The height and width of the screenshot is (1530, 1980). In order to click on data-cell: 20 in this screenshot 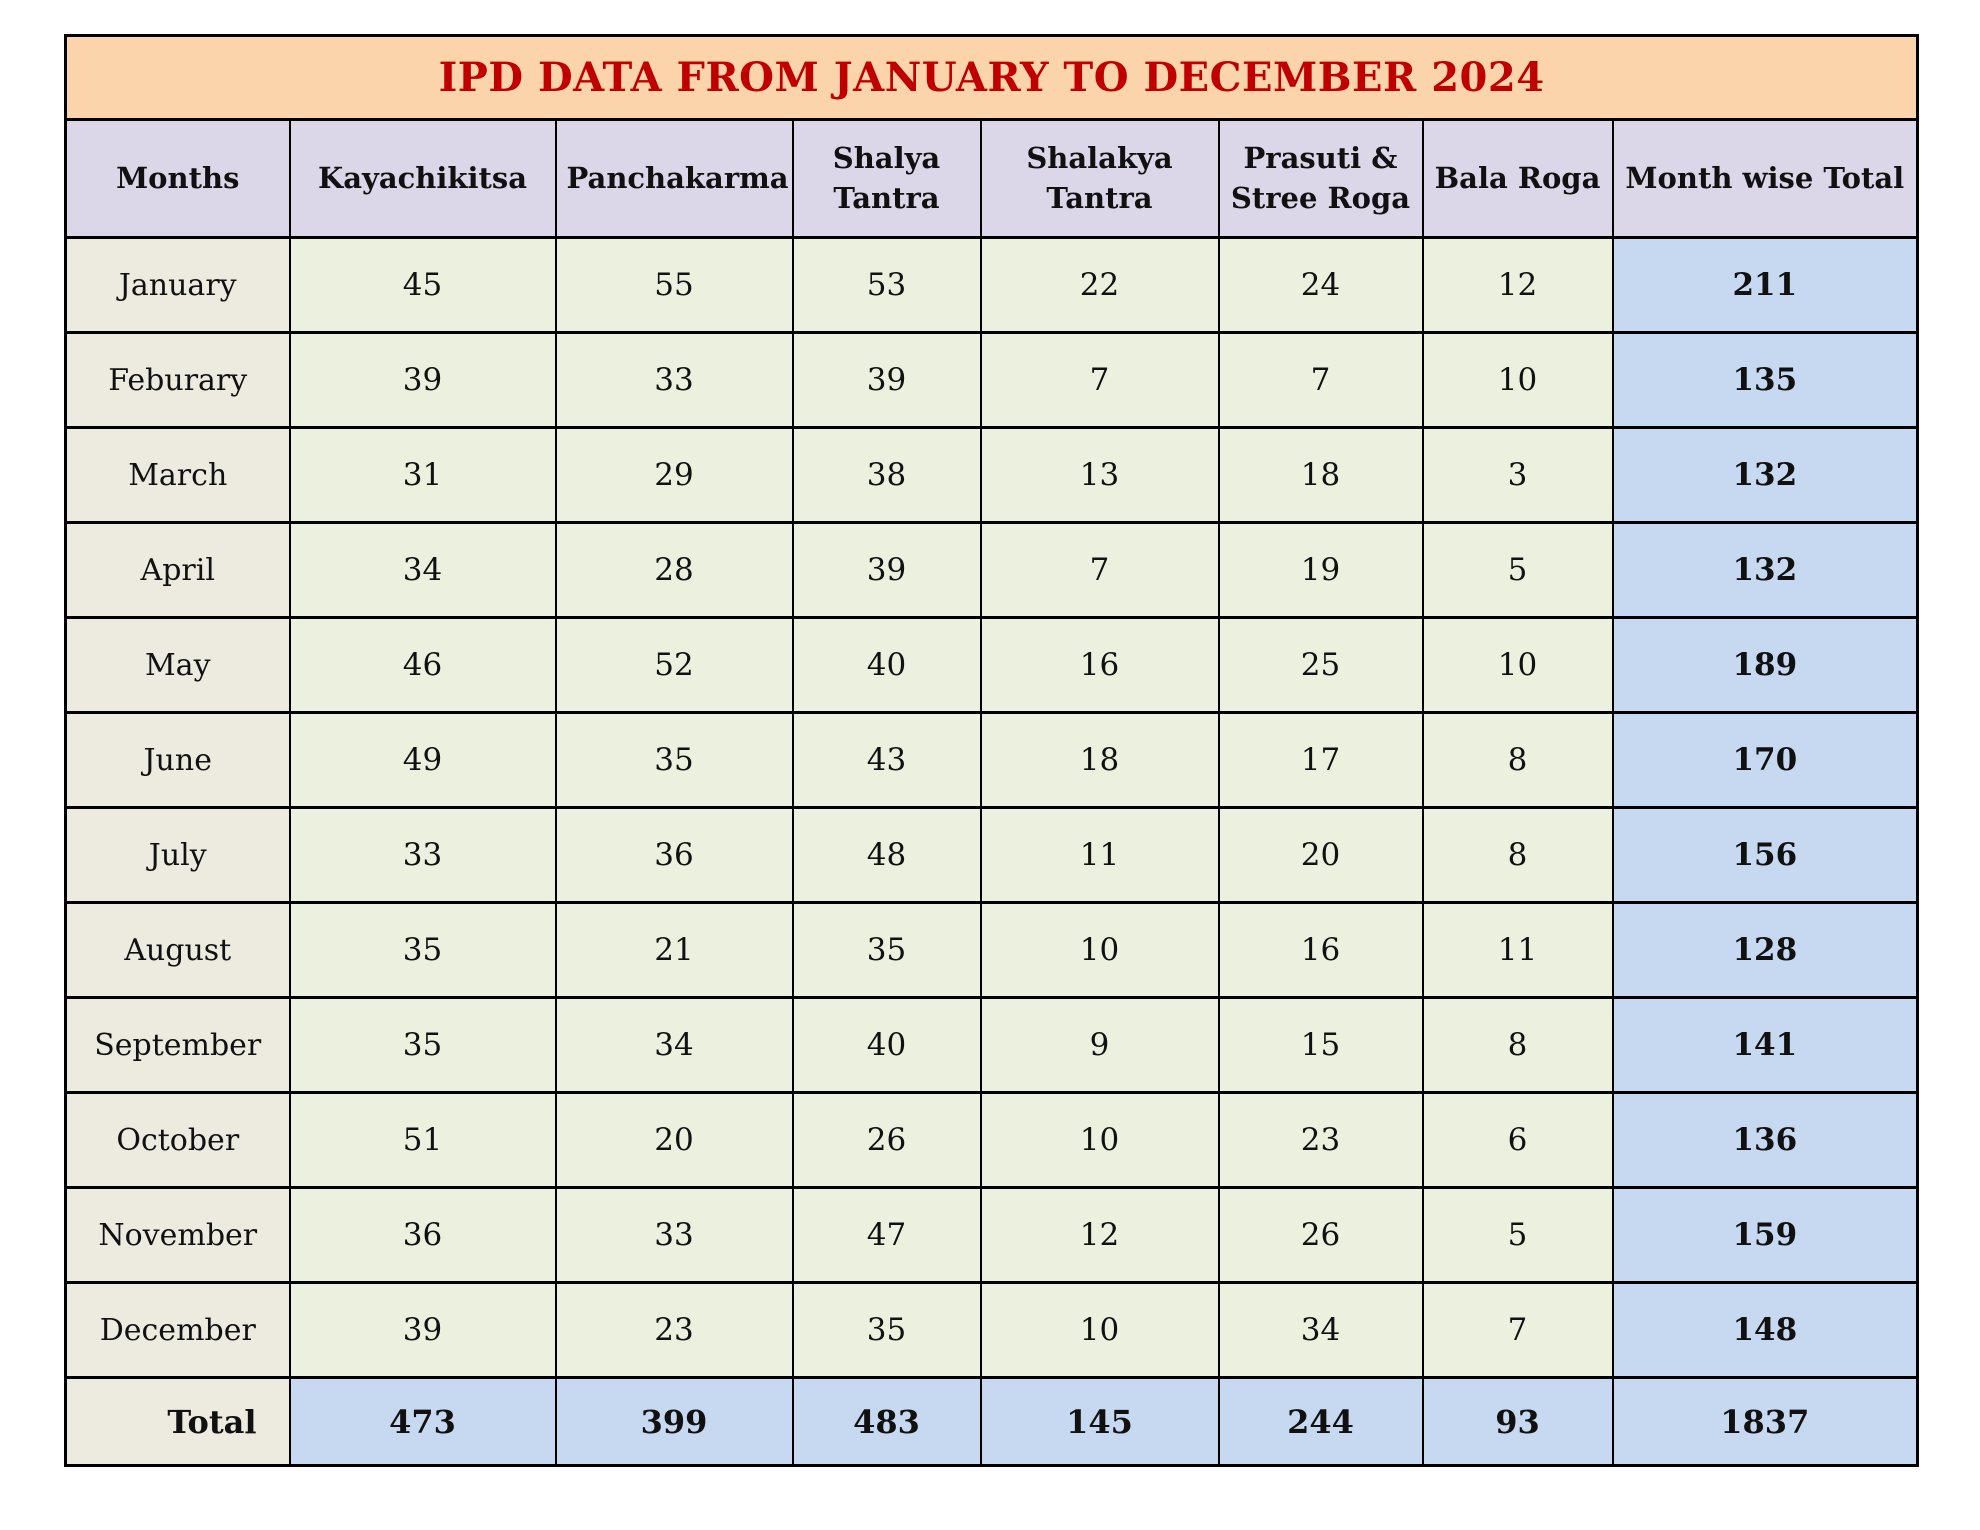, I will do `click(1320, 855)`.